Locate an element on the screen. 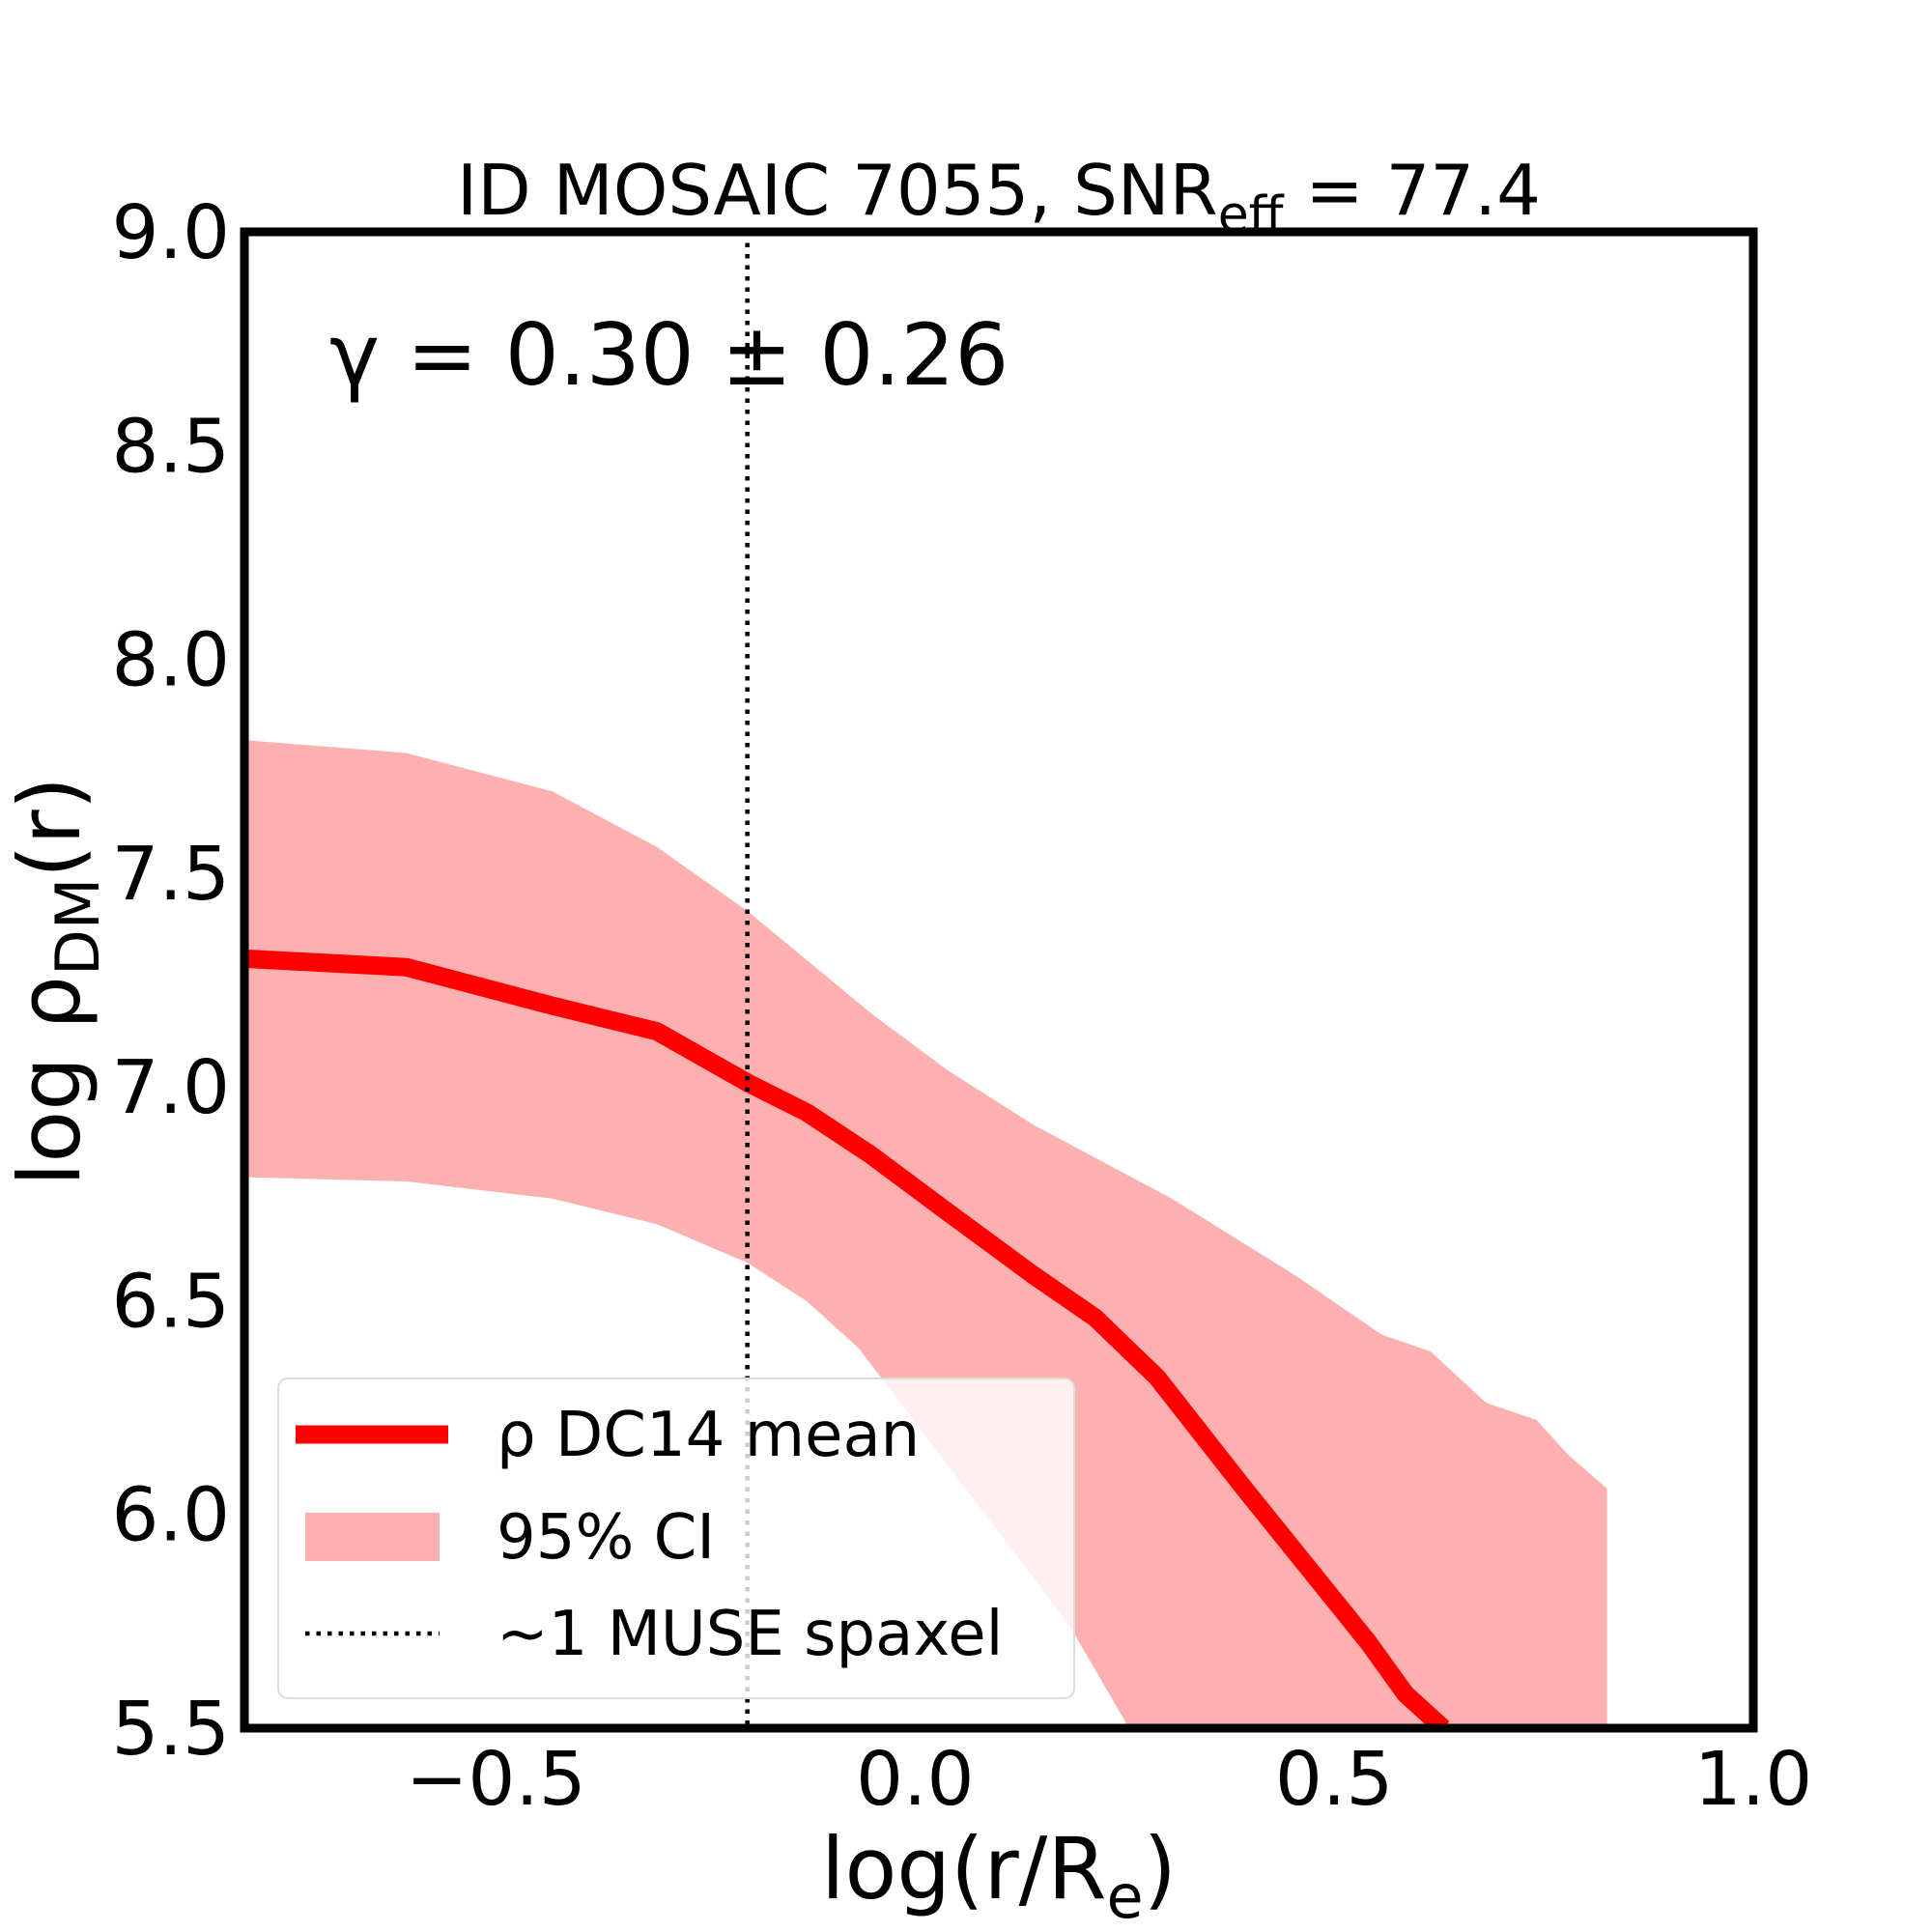  legend: ρ DC14 mean 95% CI ~1 MUSE spaxel is located at coordinates (676, 1538).